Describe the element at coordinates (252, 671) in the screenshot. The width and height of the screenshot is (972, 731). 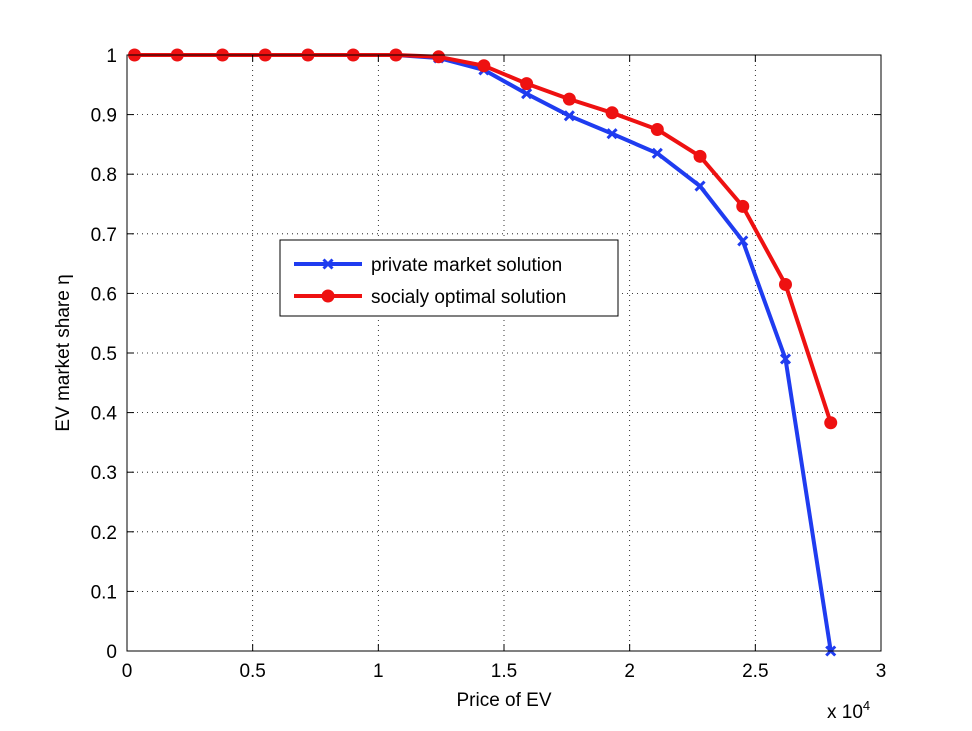
I see `x-tick-label: 0.5` at that location.